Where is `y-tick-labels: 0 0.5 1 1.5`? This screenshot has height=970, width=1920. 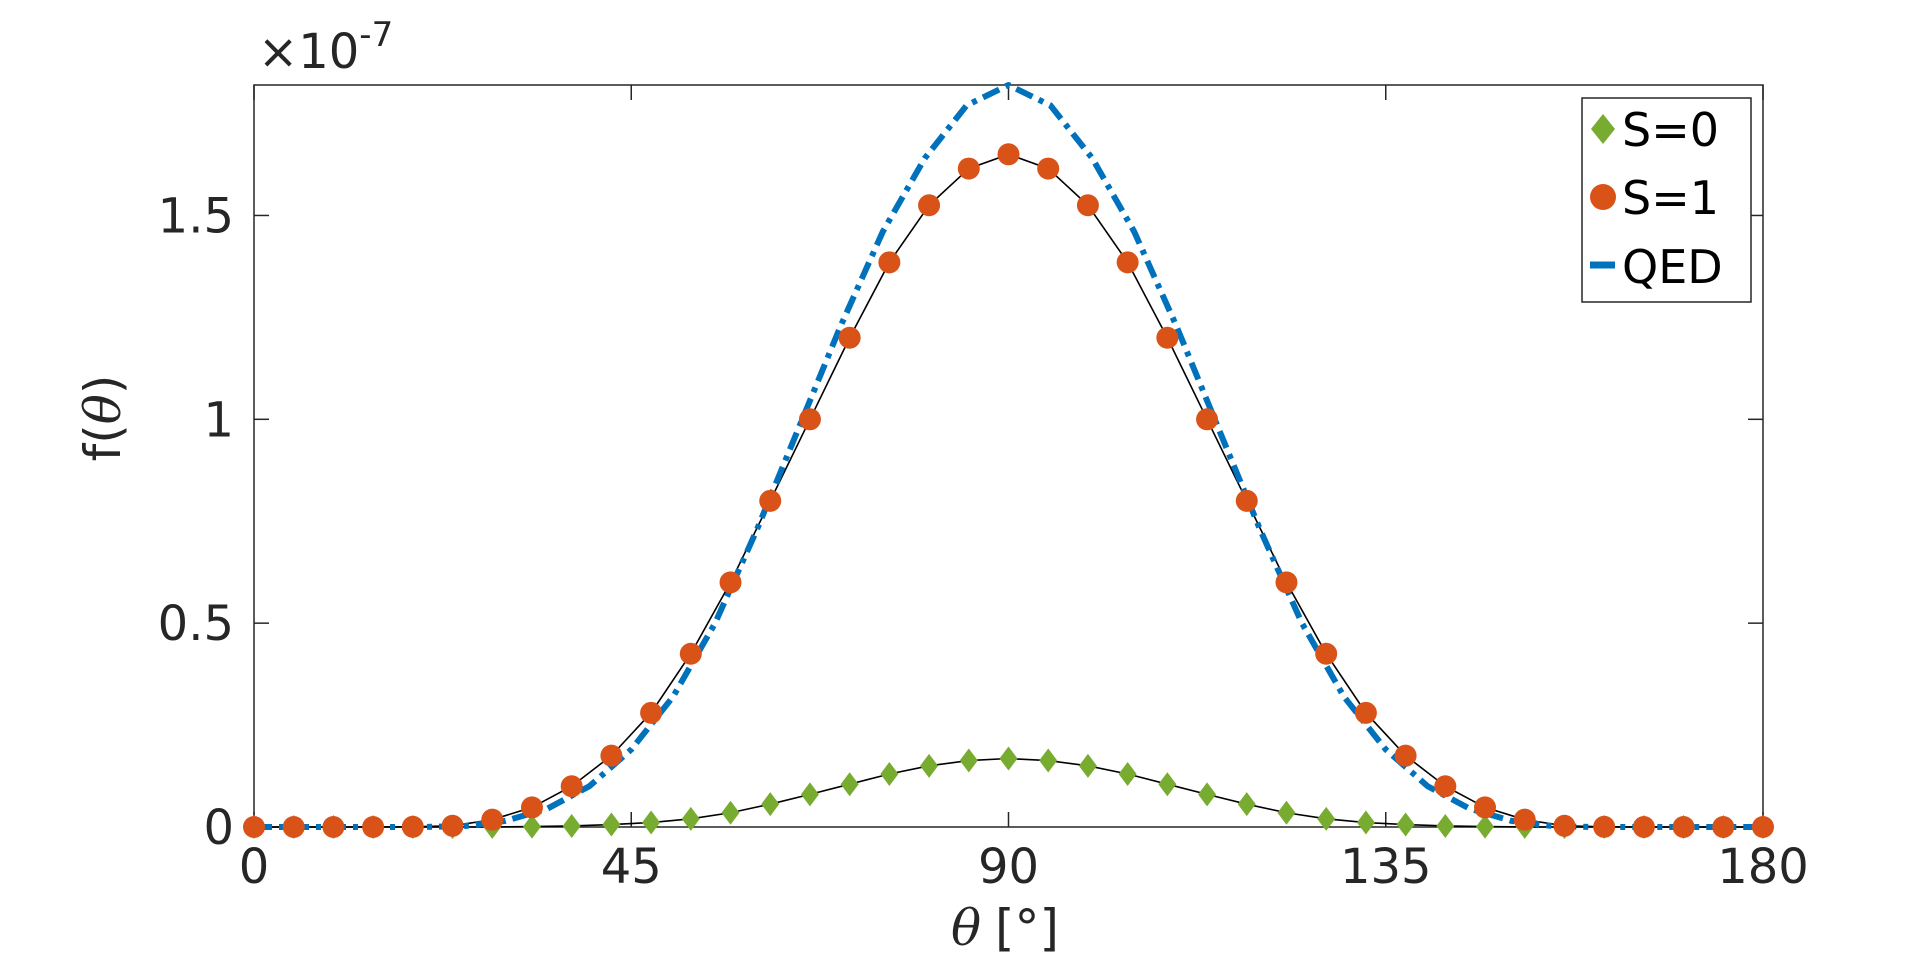
y-tick-labels: 0 0.5 1 1.5 is located at coordinates (196, 522).